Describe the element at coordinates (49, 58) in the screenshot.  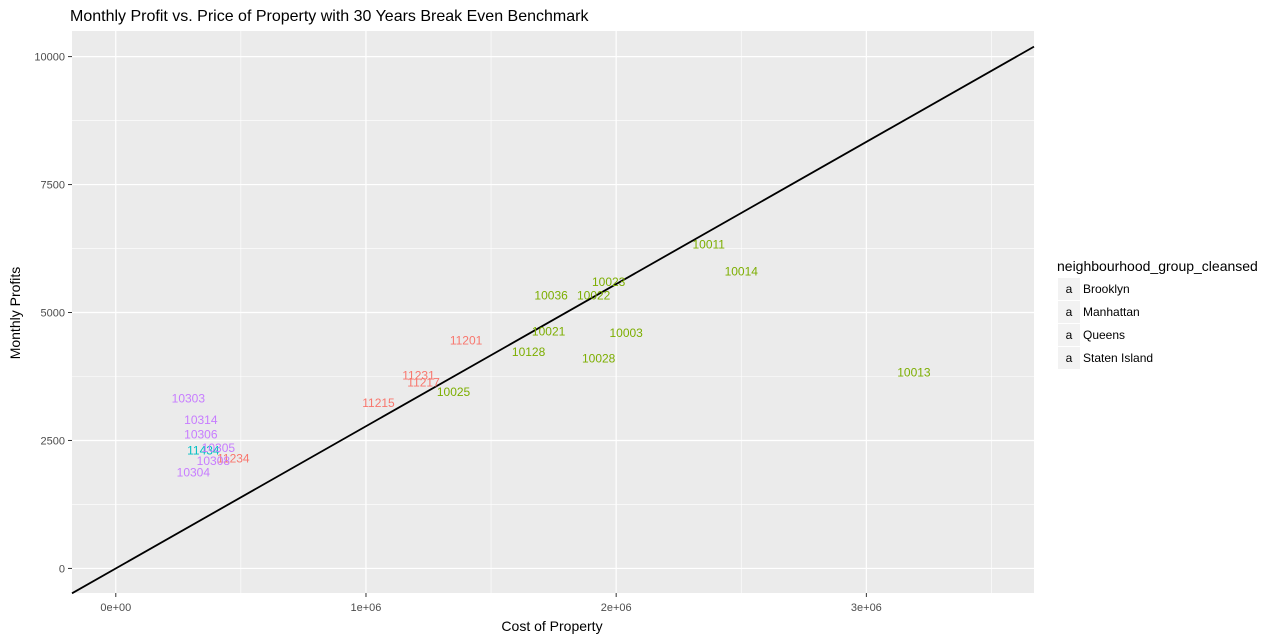
I see `y-tick-label: 10000` at that location.